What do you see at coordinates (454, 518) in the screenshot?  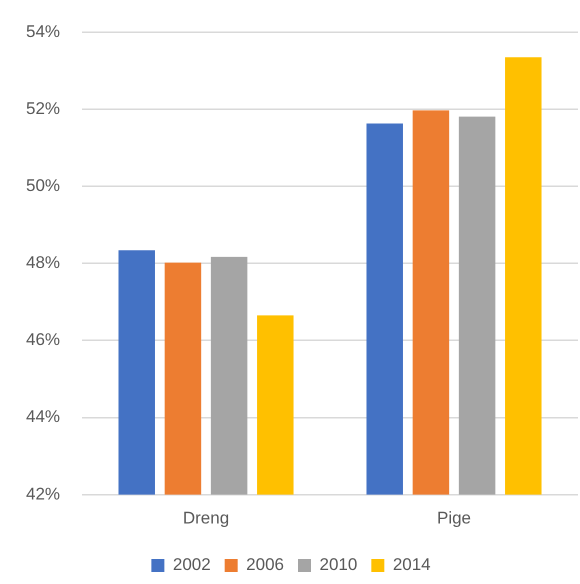 I see `x-tick-label: Pige` at bounding box center [454, 518].